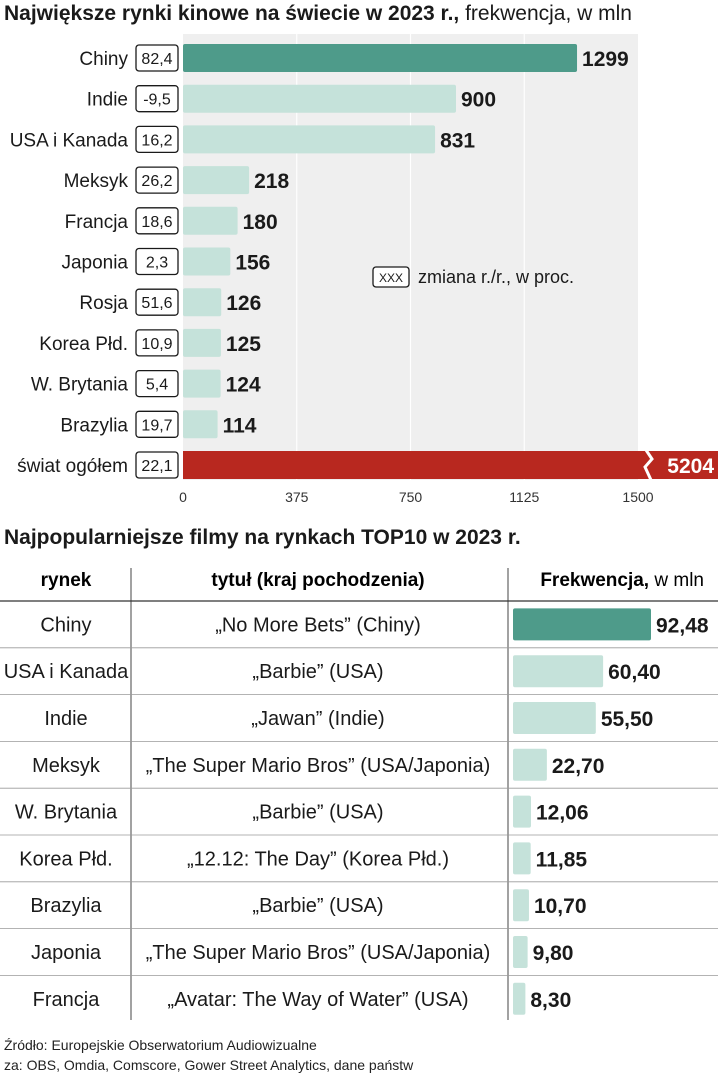 Image resolution: width=718 pixels, height=1080 pixels. Describe the element at coordinates (553, 953) in the screenshot. I see `cell-value: 9,80` at that location.